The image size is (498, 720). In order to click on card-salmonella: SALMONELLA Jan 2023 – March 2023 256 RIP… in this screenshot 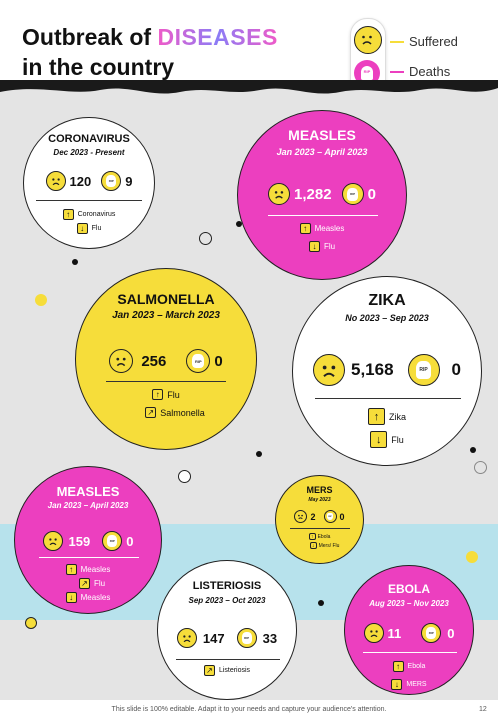, I will do `click(166, 359)`.